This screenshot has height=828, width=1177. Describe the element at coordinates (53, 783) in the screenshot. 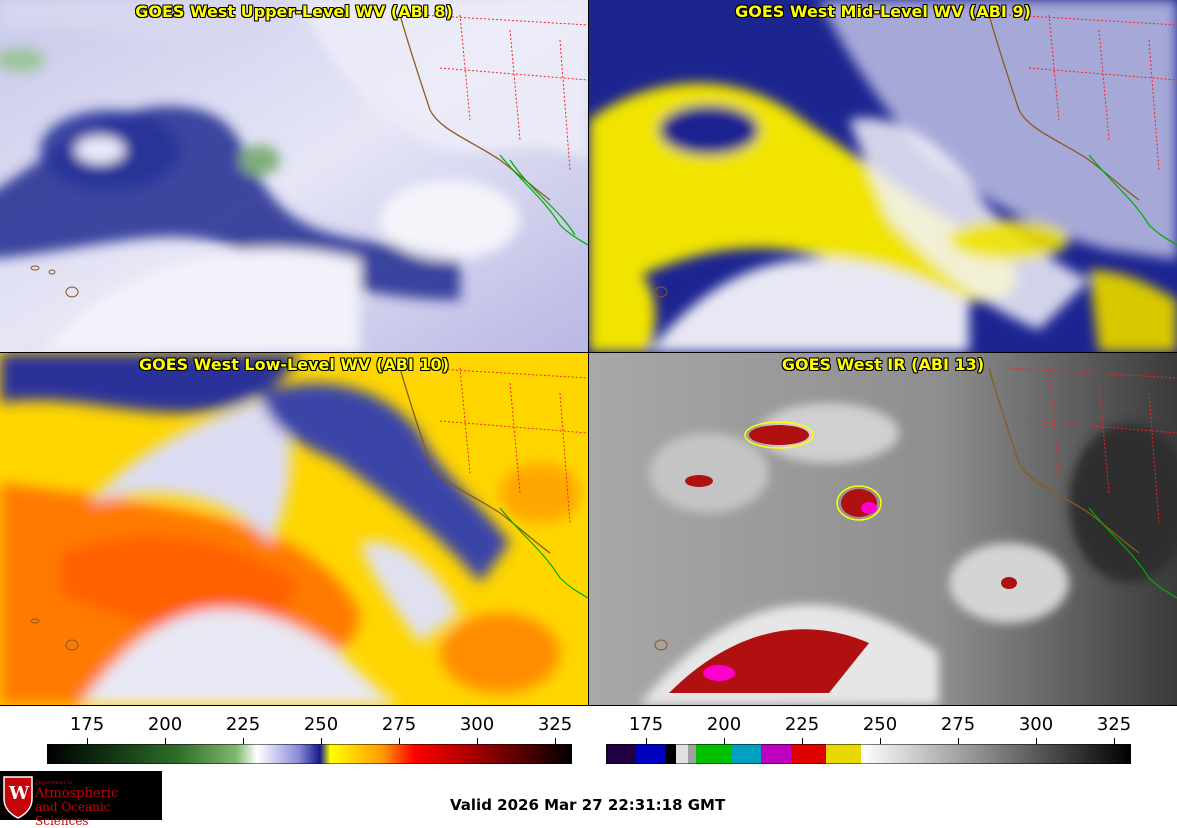

I see `logo-line1: Department of` at that location.